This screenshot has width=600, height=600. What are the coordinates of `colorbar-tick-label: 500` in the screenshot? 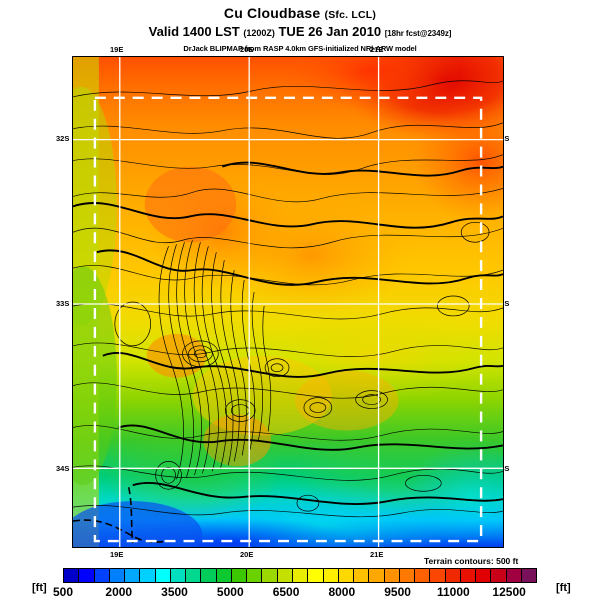 It's located at (63, 592).